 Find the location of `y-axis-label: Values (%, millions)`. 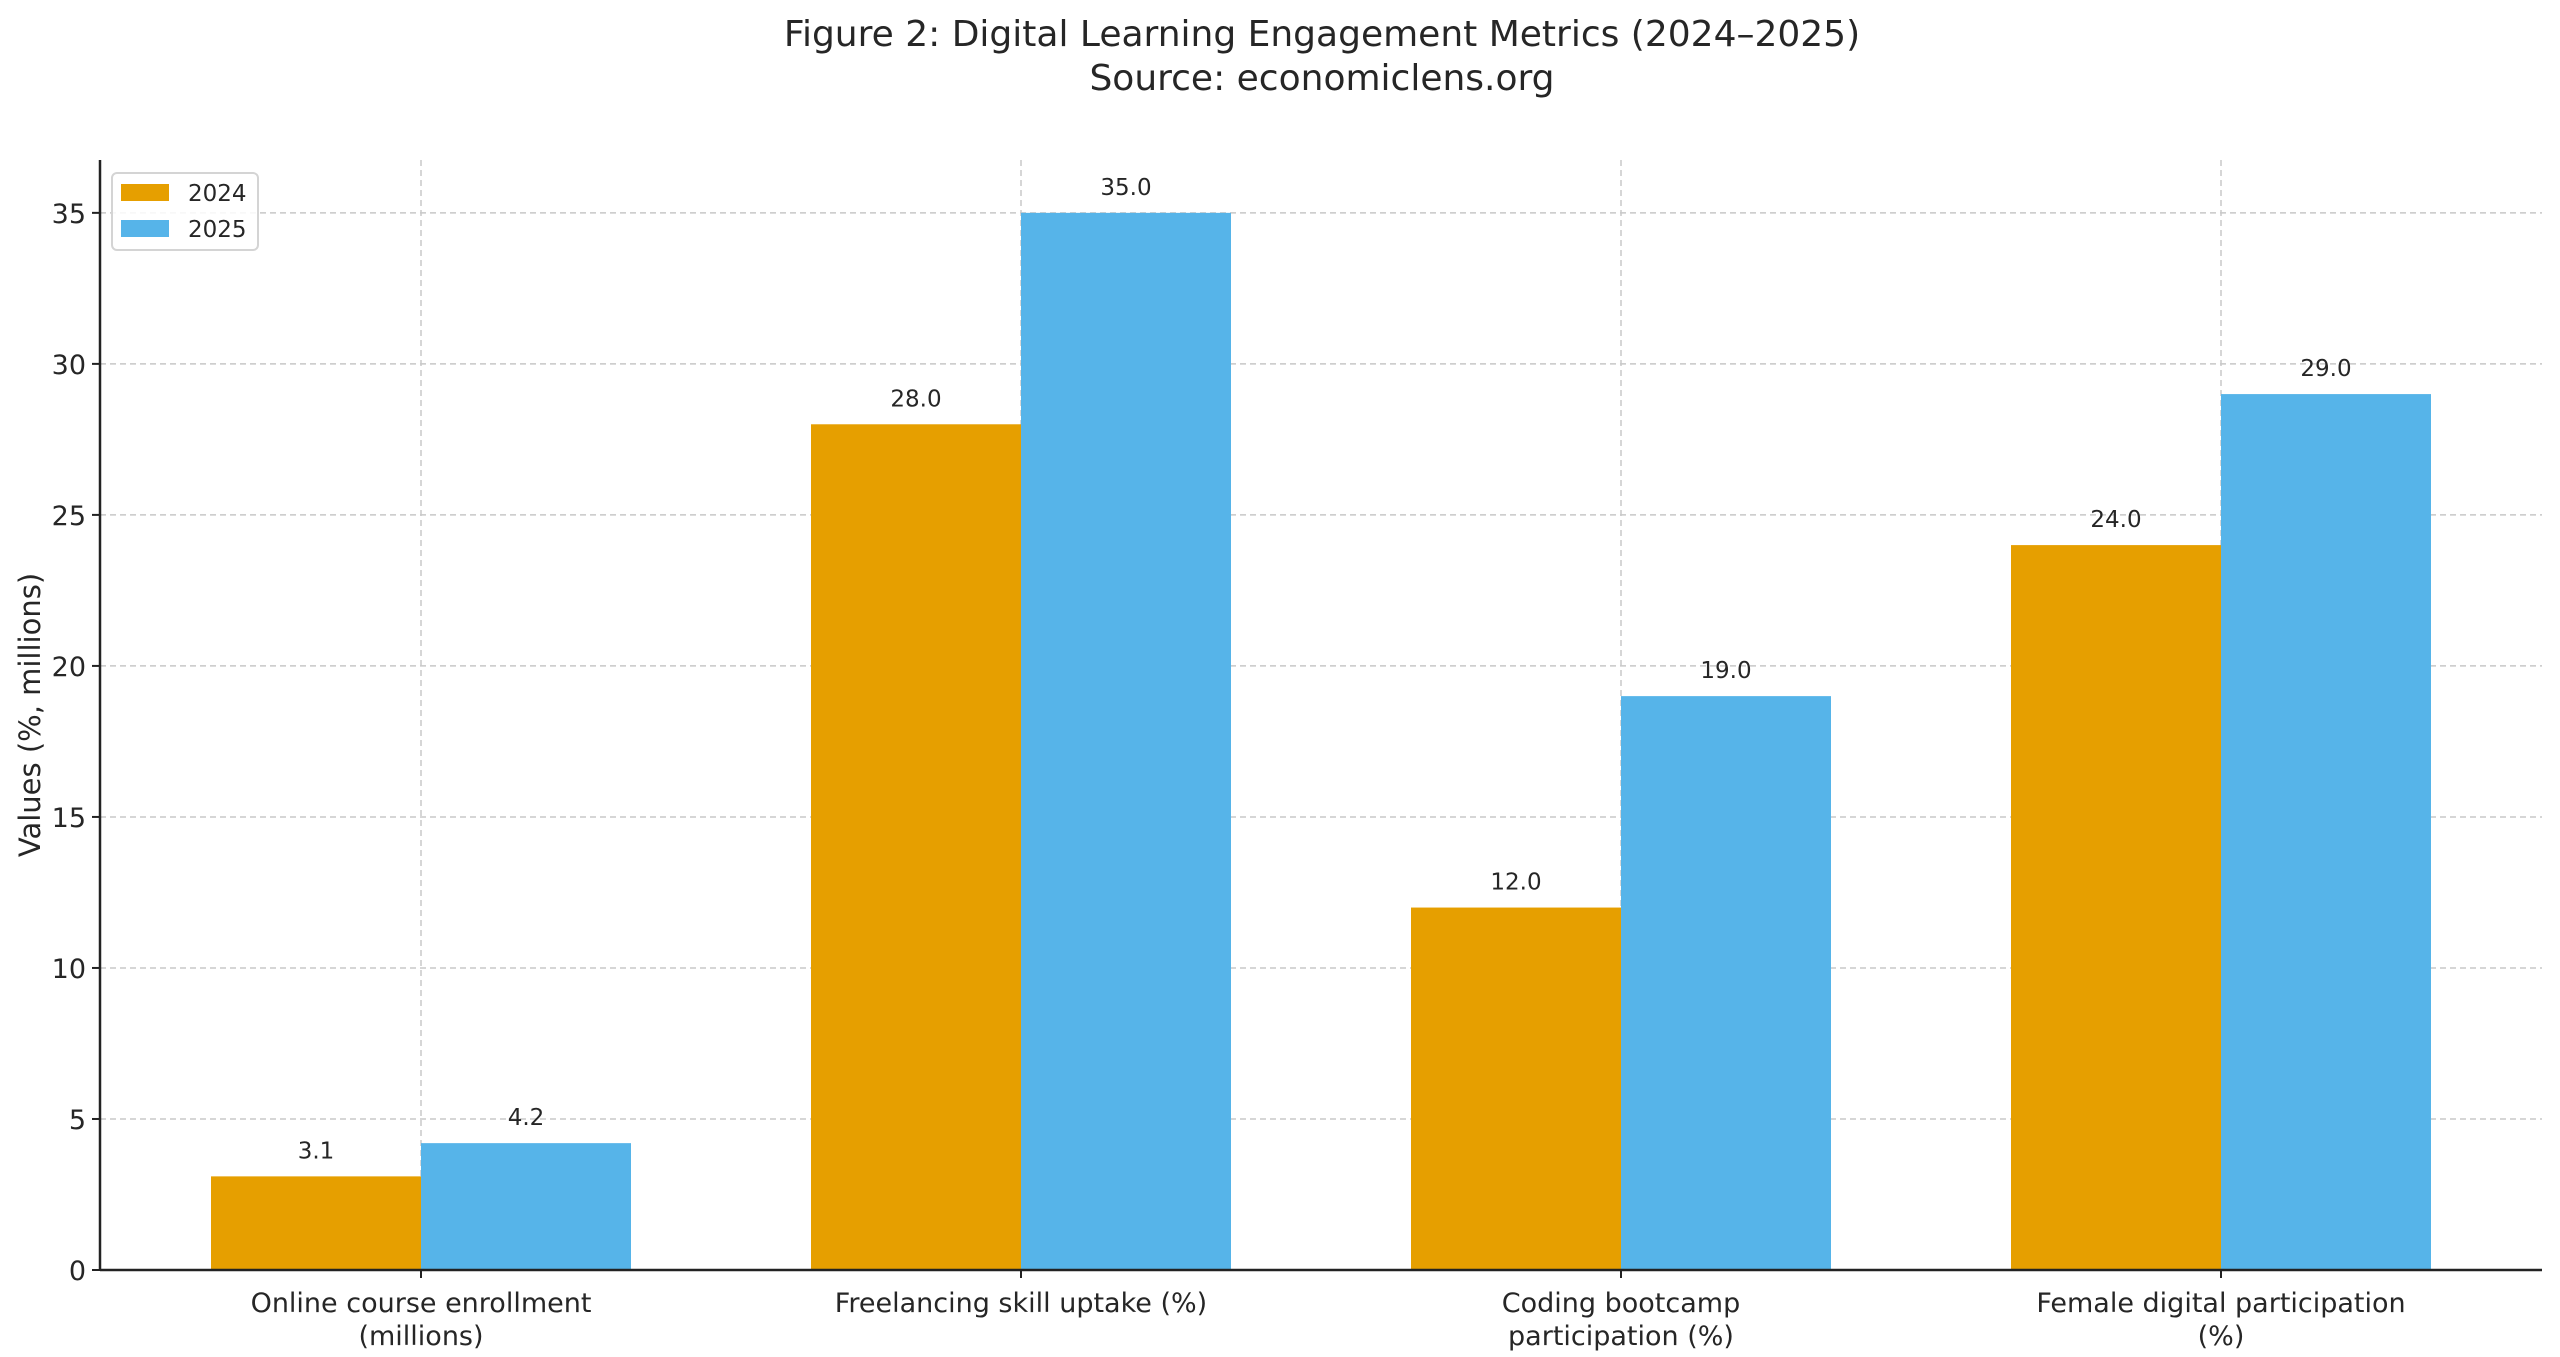

y-axis-label: Values (%, millions) is located at coordinates (30, 715).